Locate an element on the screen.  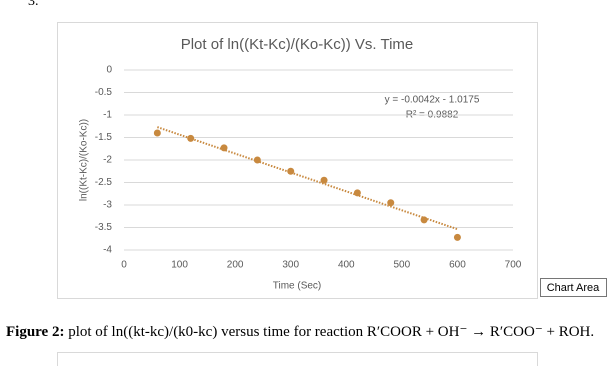
y-tick-label: -1 is located at coordinates (107, 115).